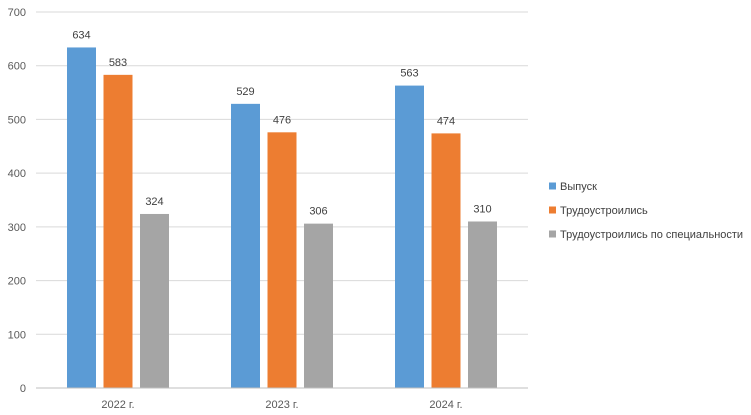 This screenshot has height=415, width=751. What do you see at coordinates (17, 282) in the screenshot?
I see `y-tick-label: 200` at bounding box center [17, 282].